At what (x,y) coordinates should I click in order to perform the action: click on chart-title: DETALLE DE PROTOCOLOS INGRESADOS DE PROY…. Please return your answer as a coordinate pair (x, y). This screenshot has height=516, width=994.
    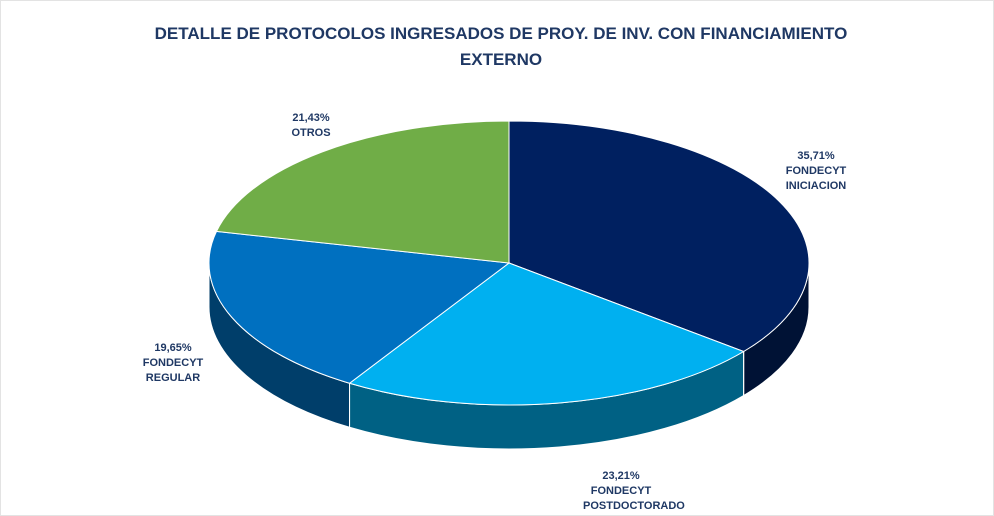
    Looking at the image, I should click on (501, 46).